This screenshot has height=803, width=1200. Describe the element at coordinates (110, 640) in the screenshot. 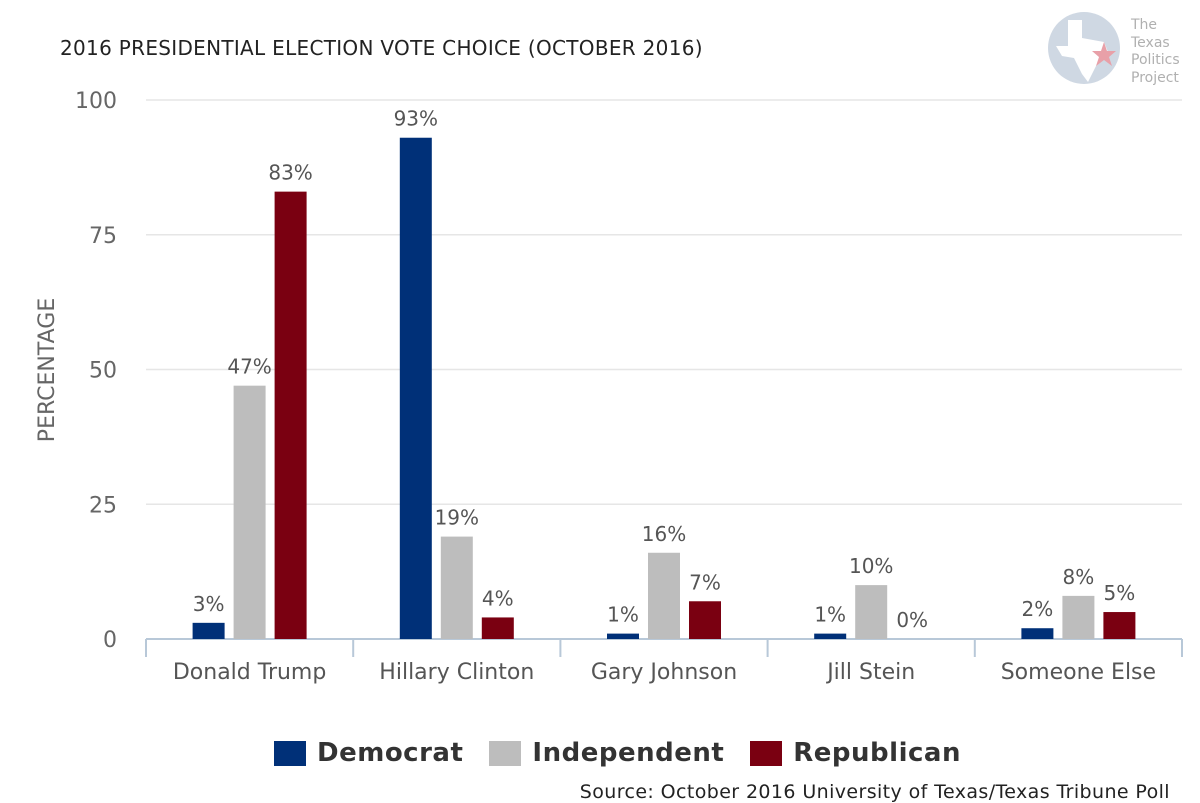

I see `y-tick-label: 0` at that location.